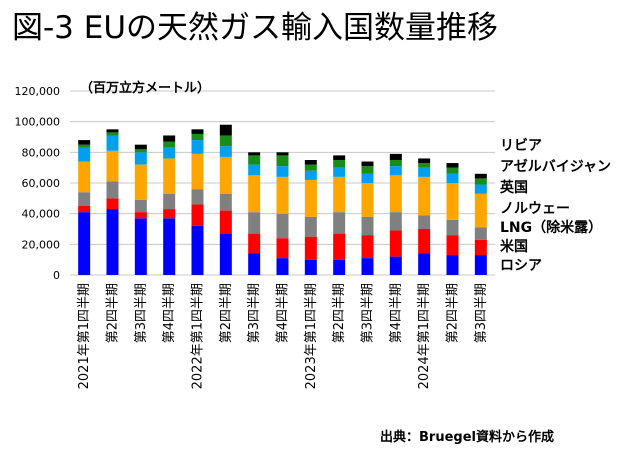 This screenshot has height=455, width=640. I want to click on legend-label: リビア, so click(521, 146).